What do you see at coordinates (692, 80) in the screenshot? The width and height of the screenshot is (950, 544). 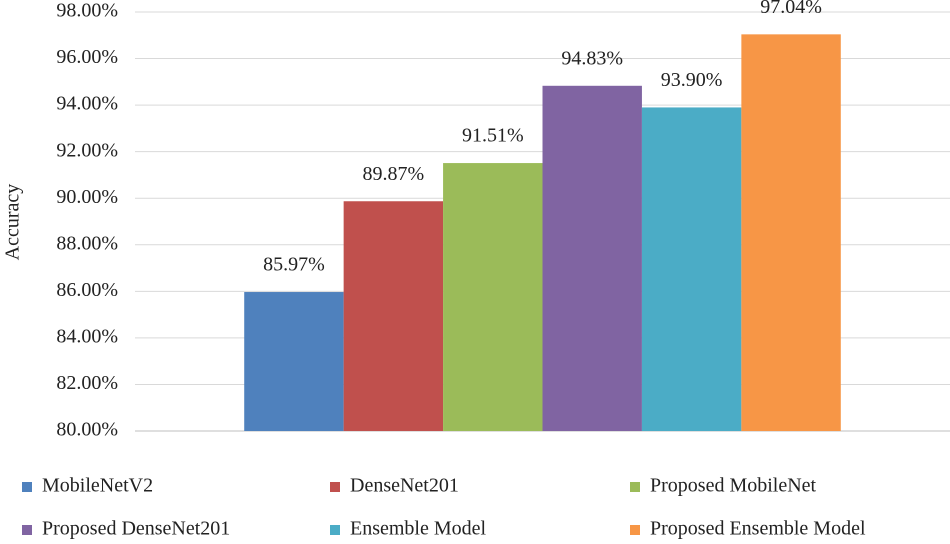 I see `data-label: 93.90%` at bounding box center [692, 80].